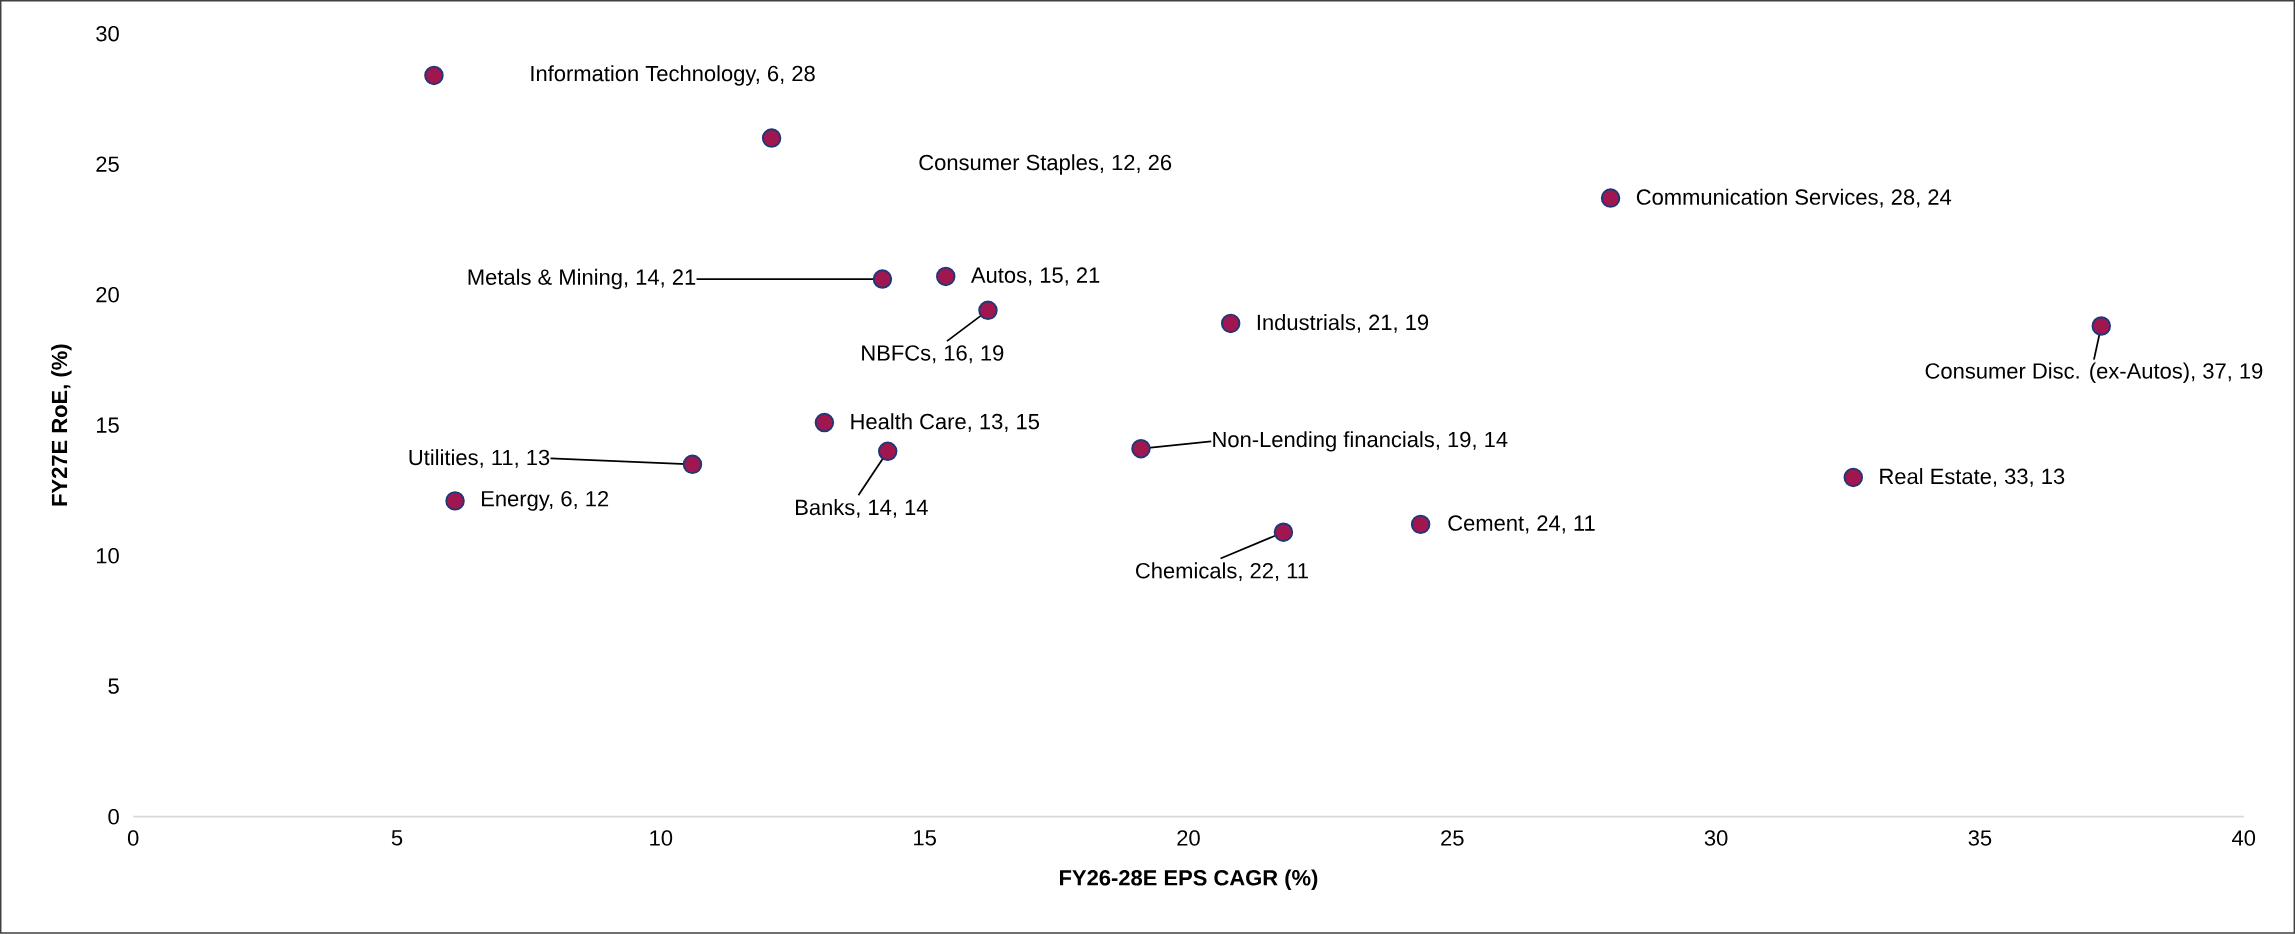 This screenshot has width=2295, height=934. What do you see at coordinates (2244, 838) in the screenshot?
I see `x-tick-label: 40` at bounding box center [2244, 838].